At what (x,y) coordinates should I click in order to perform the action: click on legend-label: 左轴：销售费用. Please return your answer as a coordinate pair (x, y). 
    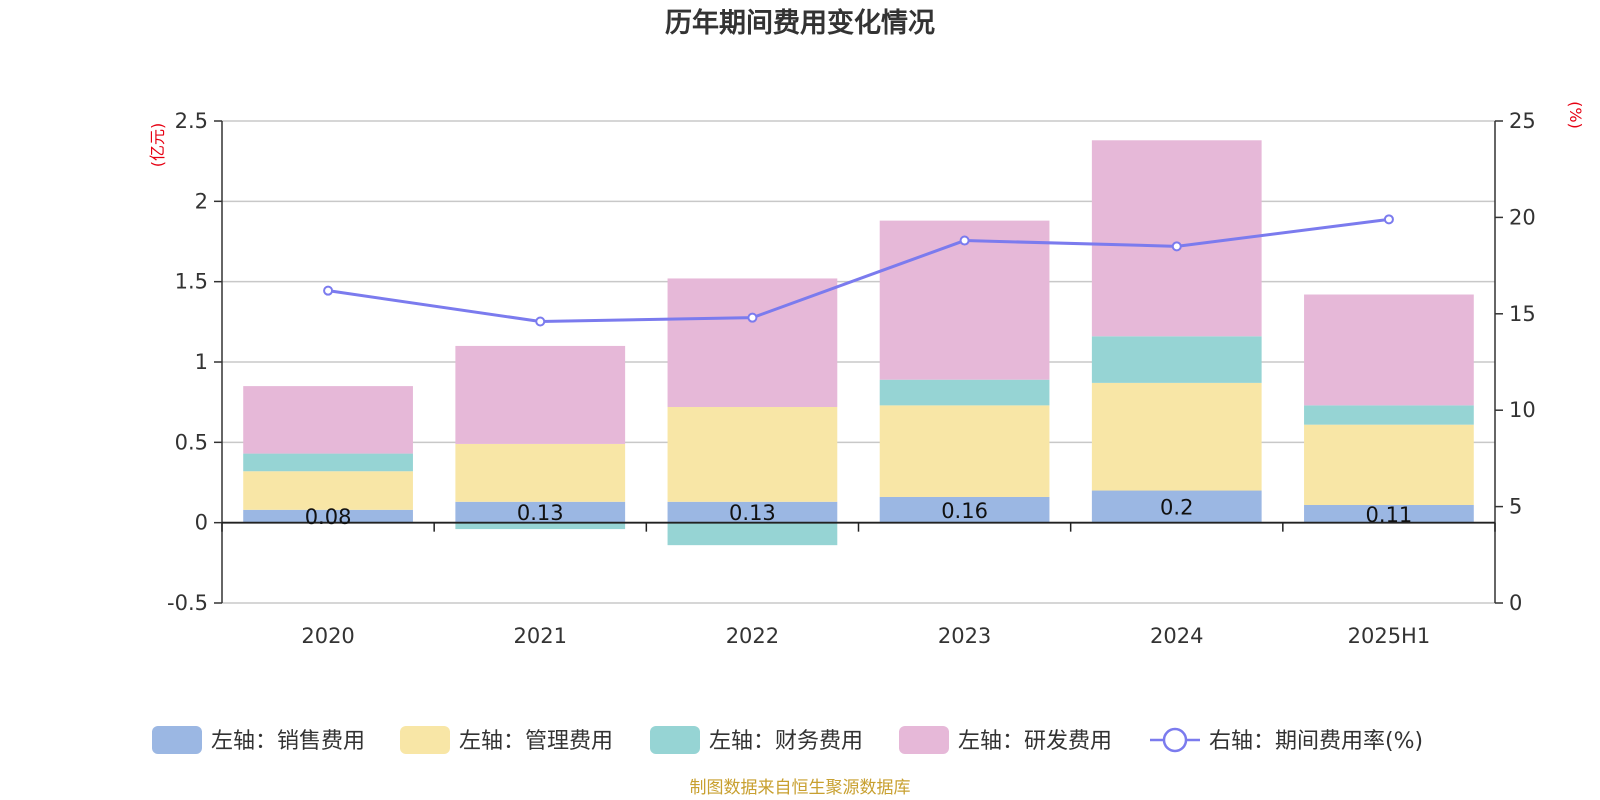
    Looking at the image, I should click on (288, 741).